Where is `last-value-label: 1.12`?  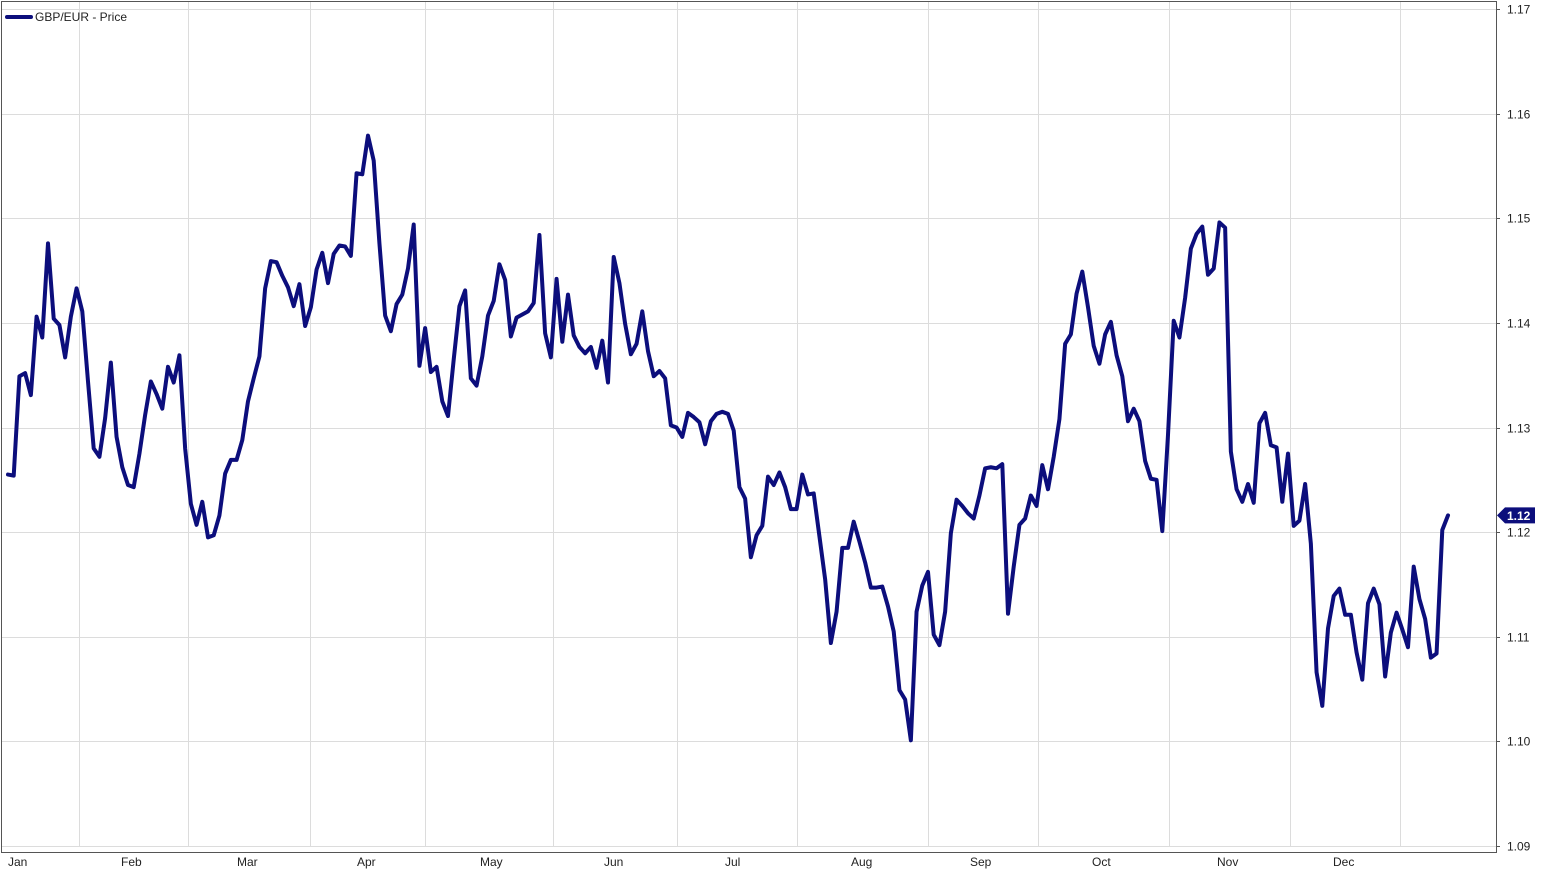 last-value-label: 1.12 is located at coordinates (1519, 516).